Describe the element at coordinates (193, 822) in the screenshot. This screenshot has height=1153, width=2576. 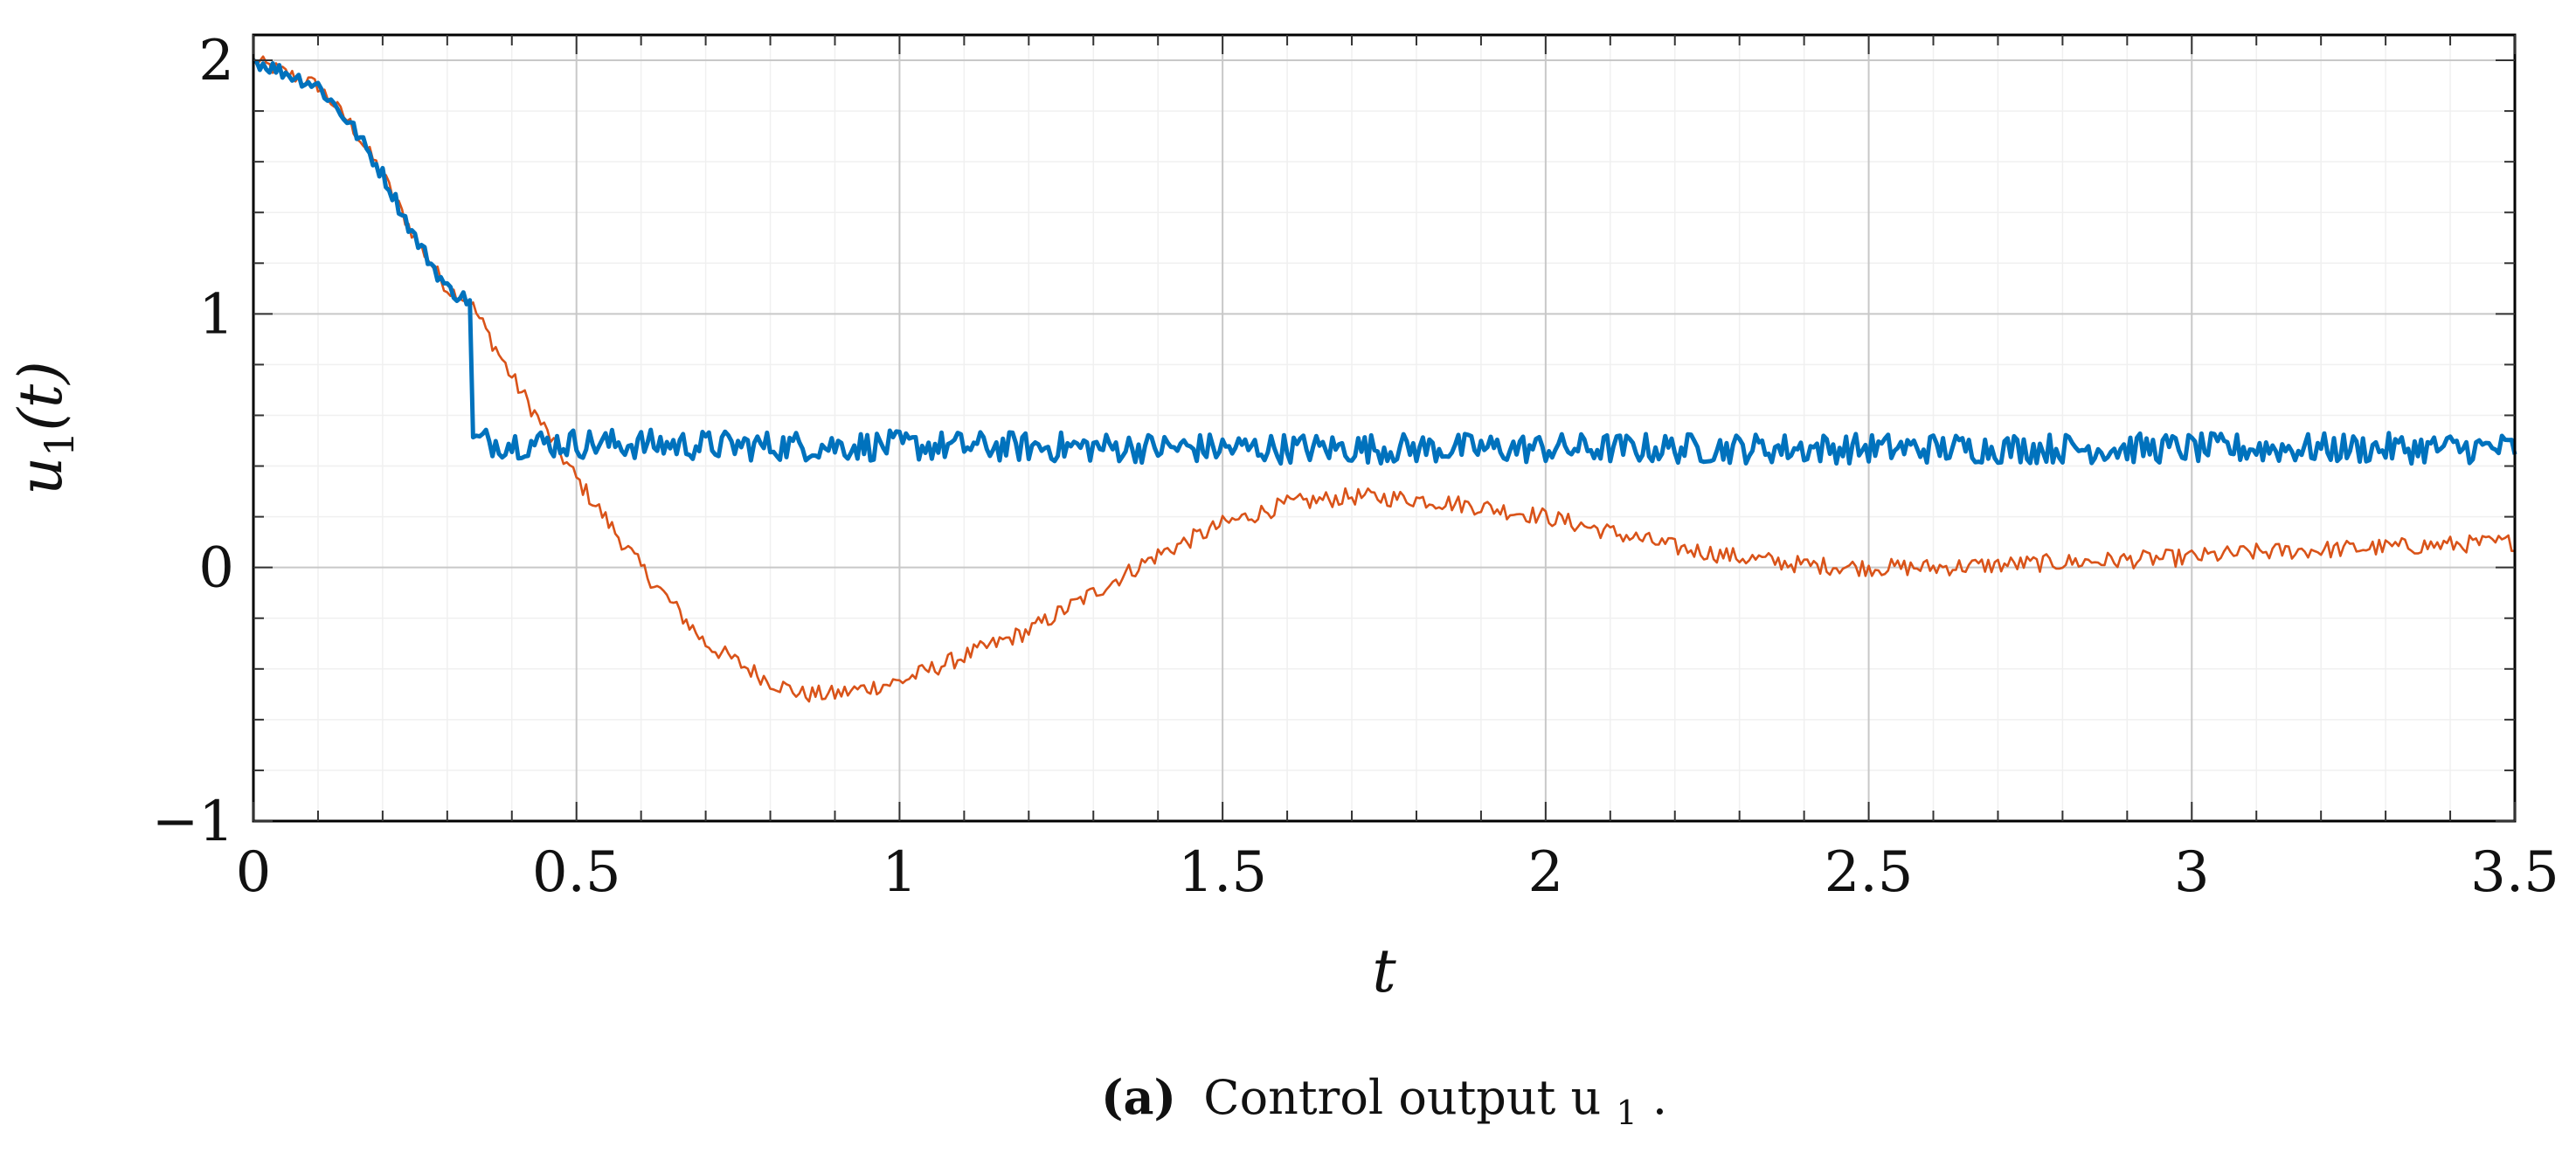
I see `y-tick-label: −1` at that location.